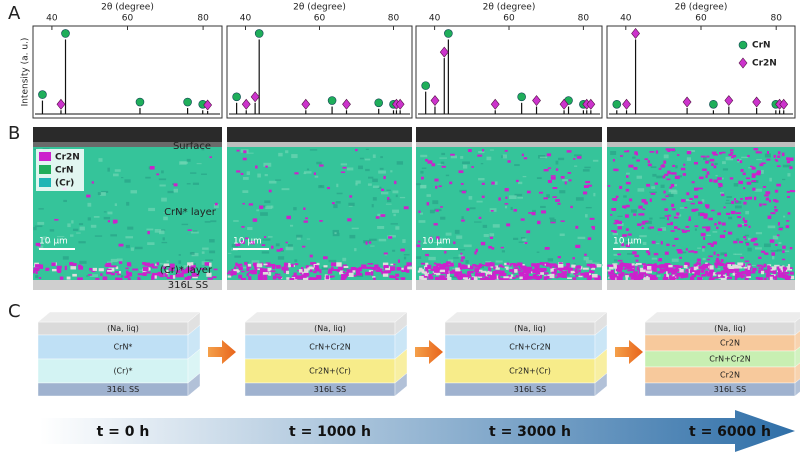 The height and width of the screenshot is (454, 800). What do you see at coordinates (730, 328) in the screenshot?
I see `layer-label: (Na, liq)` at bounding box center [730, 328].